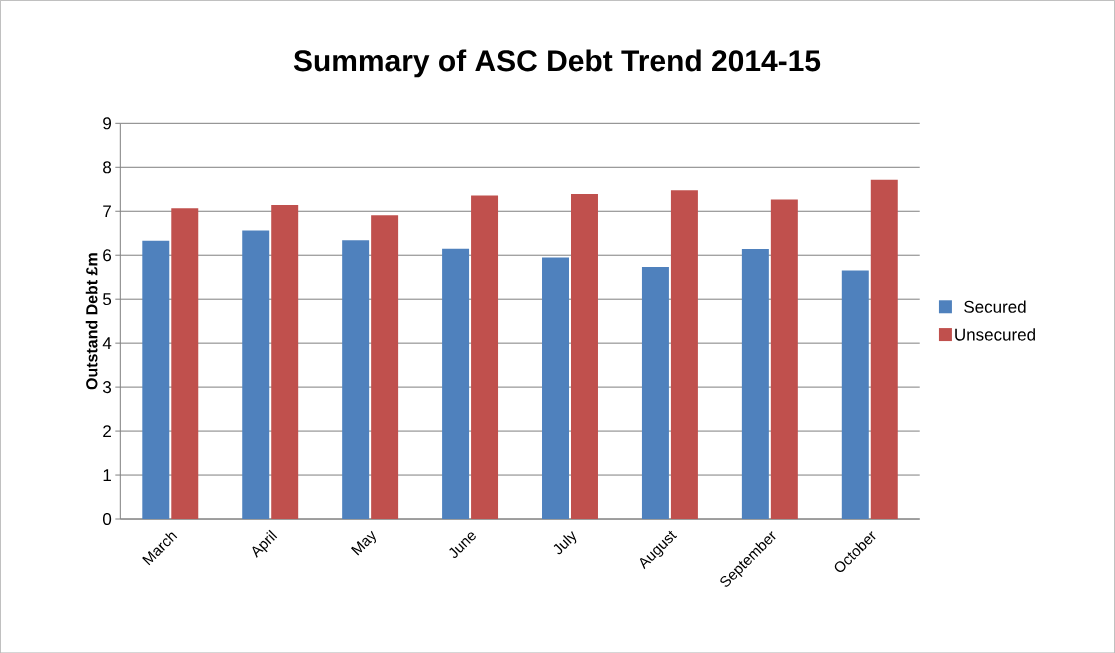 The width and height of the screenshot is (1115, 653). What do you see at coordinates (995, 306) in the screenshot?
I see `legend-label: Secured` at bounding box center [995, 306].